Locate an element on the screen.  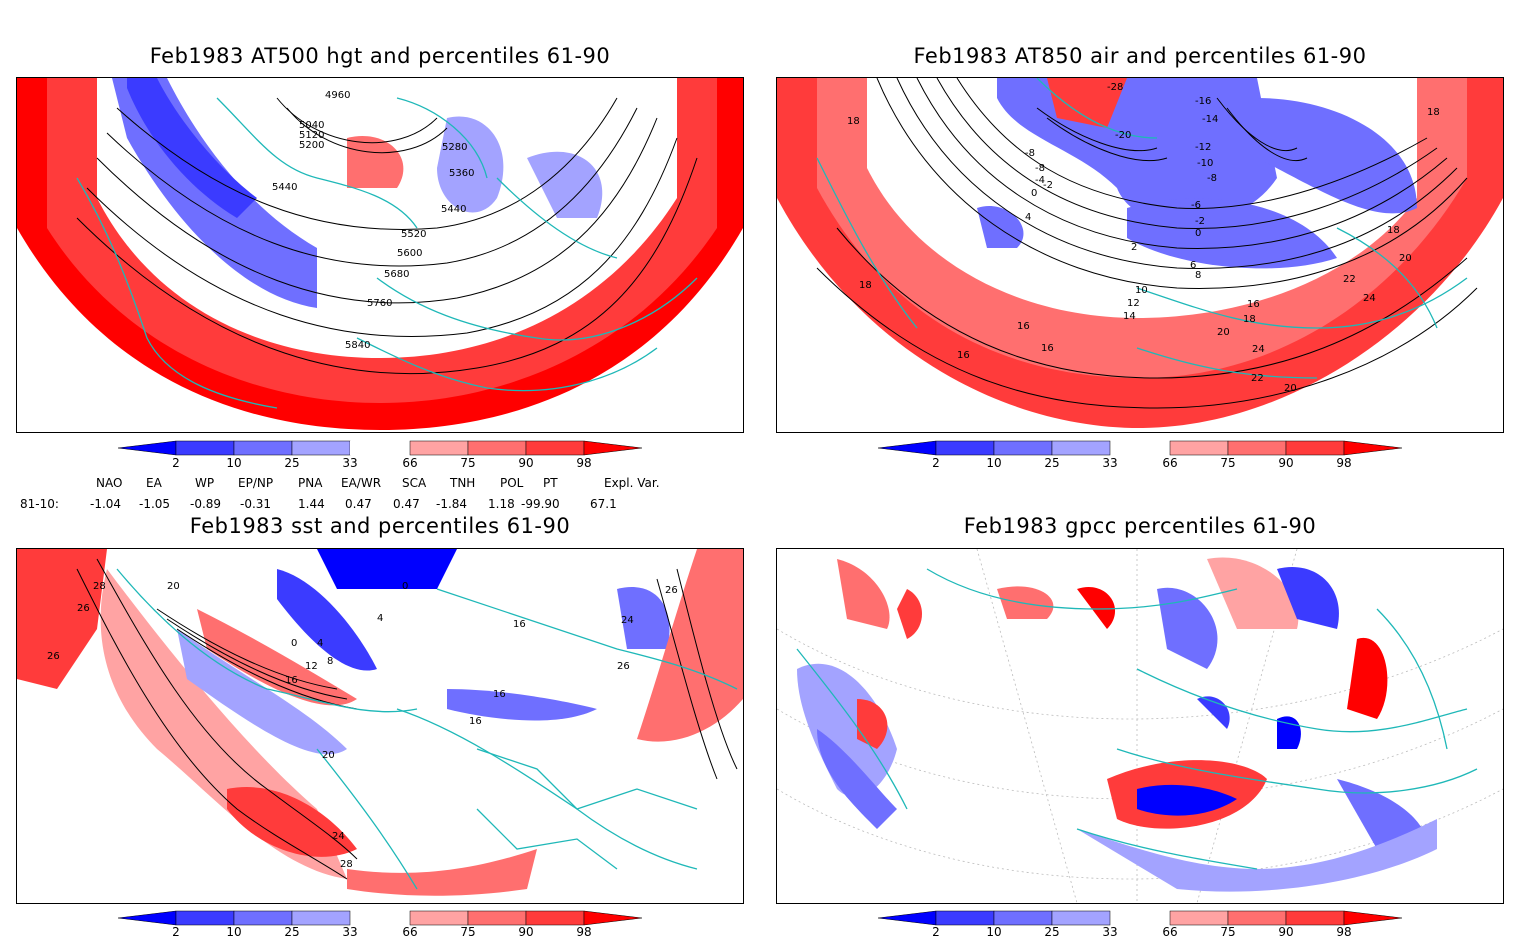
contour-label: 5040 is located at coordinates (311, 125).